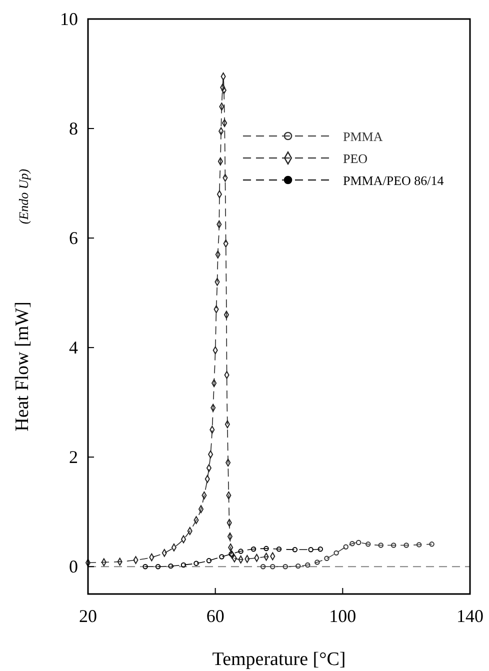 Image resolution: width=489 pixels, height=671 pixels. Describe the element at coordinates (312, 136) in the screenshot. I see `legend-entry: PMMA` at that location.